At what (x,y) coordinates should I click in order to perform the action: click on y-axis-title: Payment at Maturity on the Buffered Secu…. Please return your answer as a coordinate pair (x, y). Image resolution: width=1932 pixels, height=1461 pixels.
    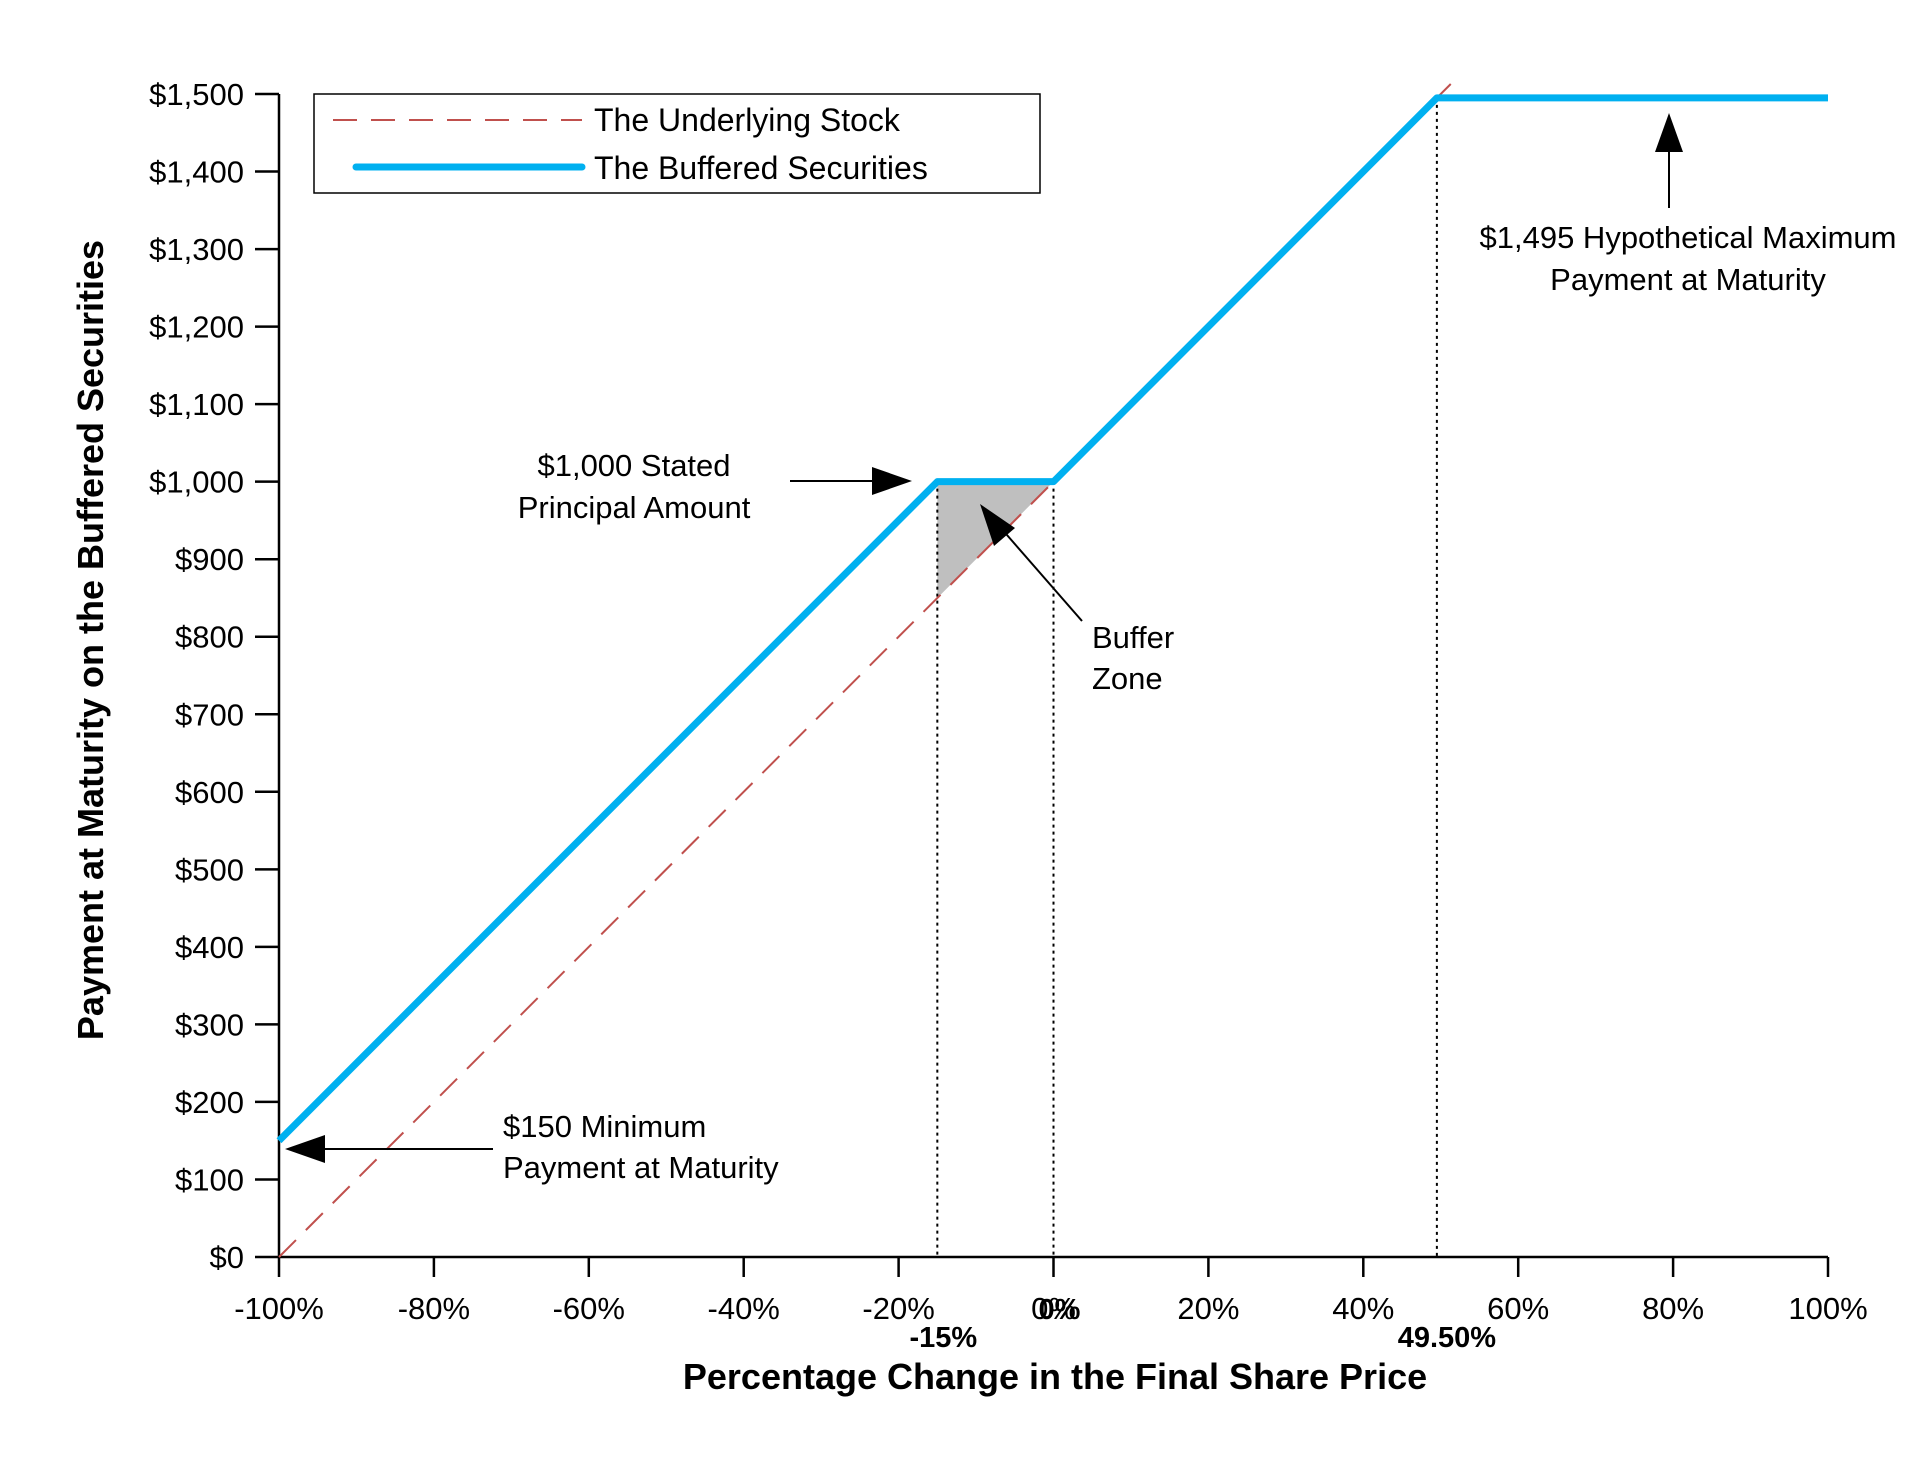
    Looking at the image, I should click on (90, 640).